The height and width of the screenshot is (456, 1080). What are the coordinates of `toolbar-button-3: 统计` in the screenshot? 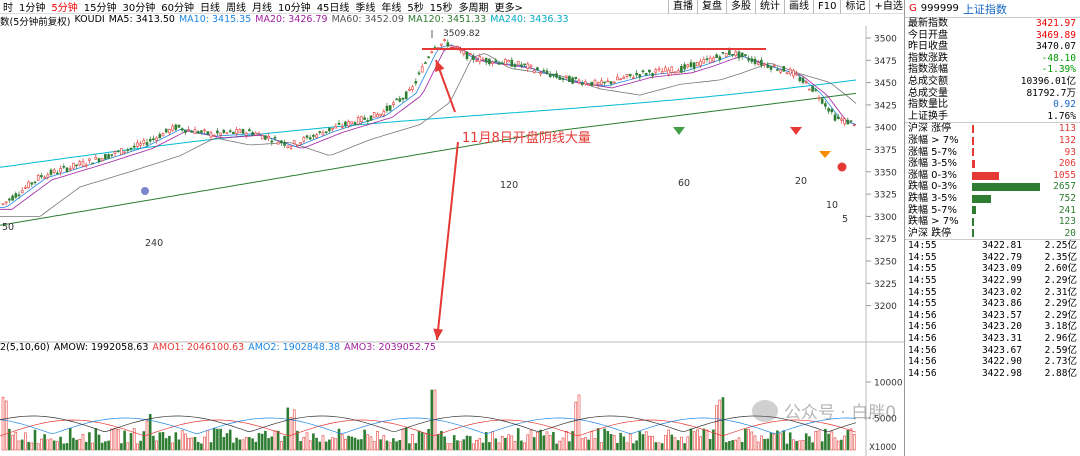 It's located at (769, 7).